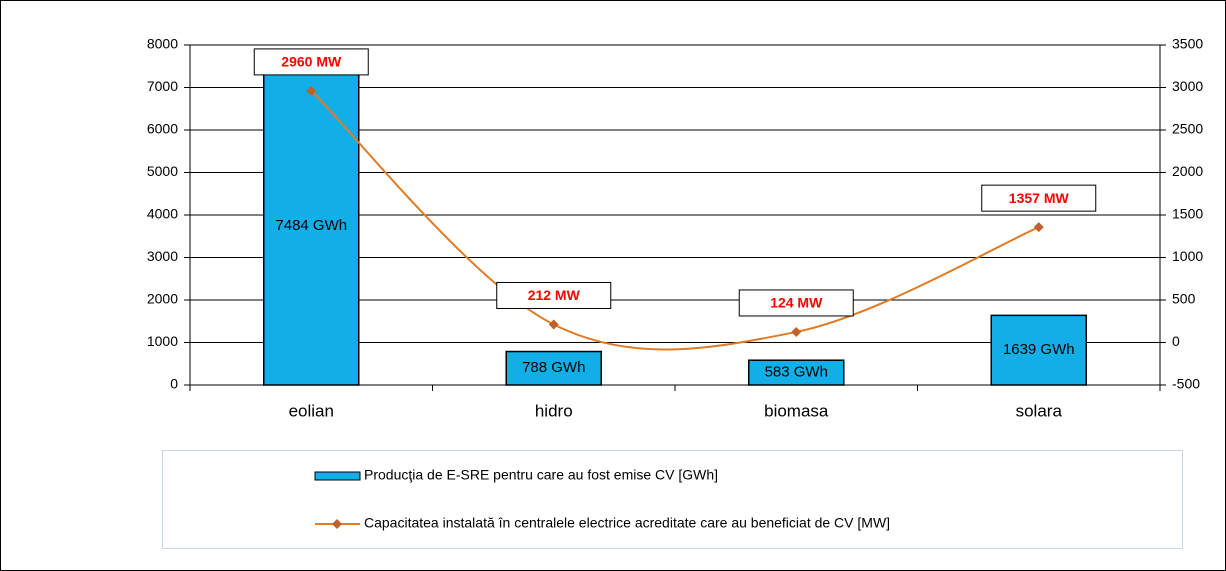 The width and height of the screenshot is (1226, 571). What do you see at coordinates (162, 341) in the screenshot?
I see `y-tick-label: 1000` at bounding box center [162, 341].